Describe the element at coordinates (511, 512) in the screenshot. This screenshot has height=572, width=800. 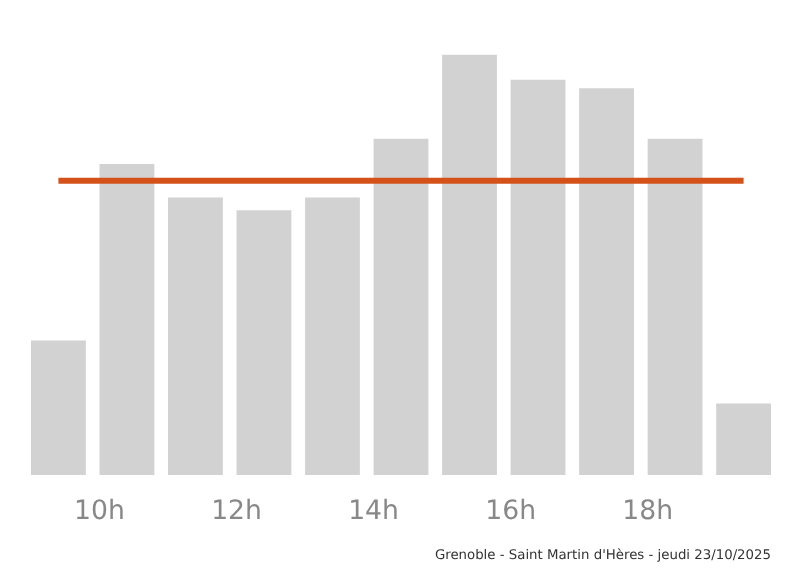
I see `x-tick-label: 16h` at that location.